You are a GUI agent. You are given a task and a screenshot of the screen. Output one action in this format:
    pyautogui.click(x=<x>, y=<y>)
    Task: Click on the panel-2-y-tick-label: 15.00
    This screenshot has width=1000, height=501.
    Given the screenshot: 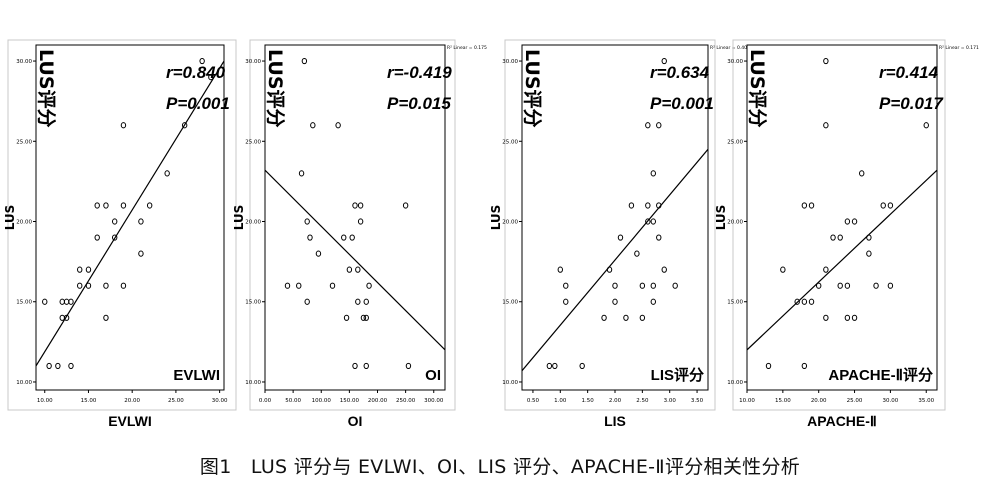 What is the action you would take?
    pyautogui.click(x=253, y=303)
    